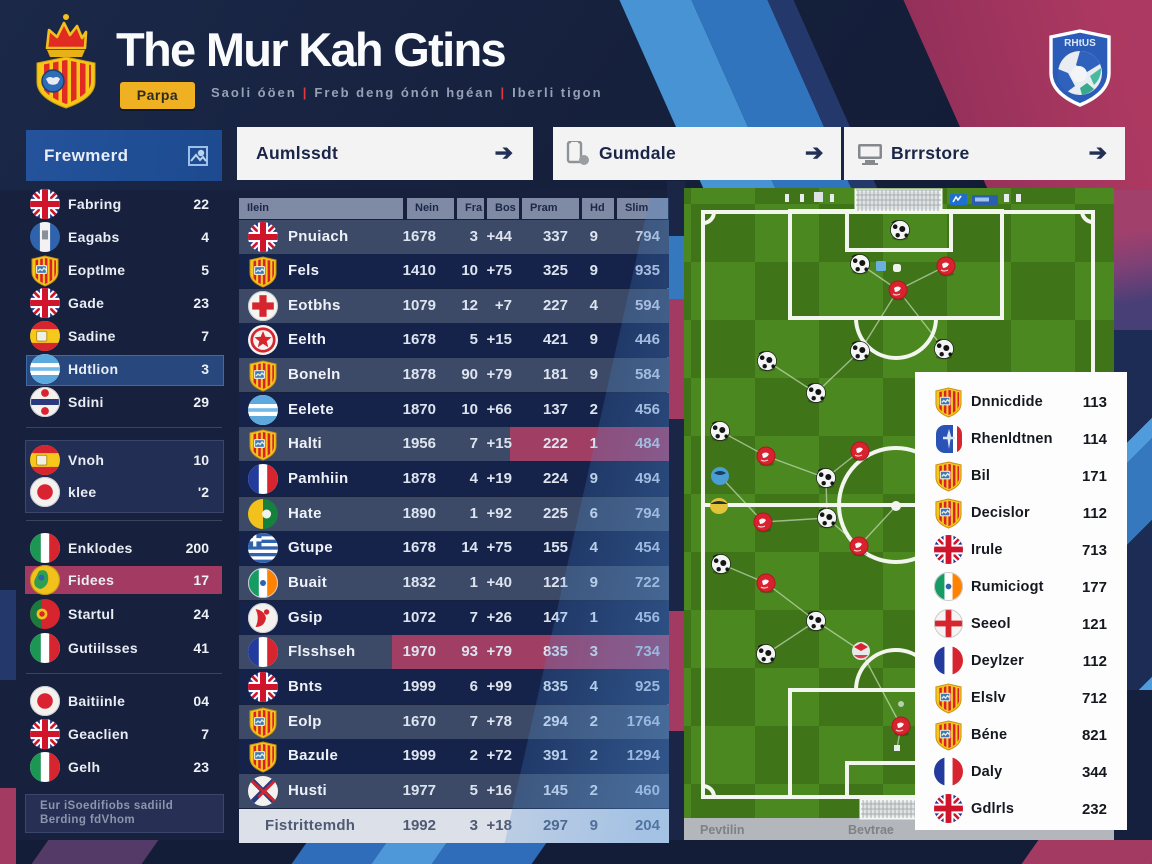 The height and width of the screenshot is (864, 1152). Describe the element at coordinates (1080, 43) in the screenshot. I see `svg-text: RHtUS` at that location.